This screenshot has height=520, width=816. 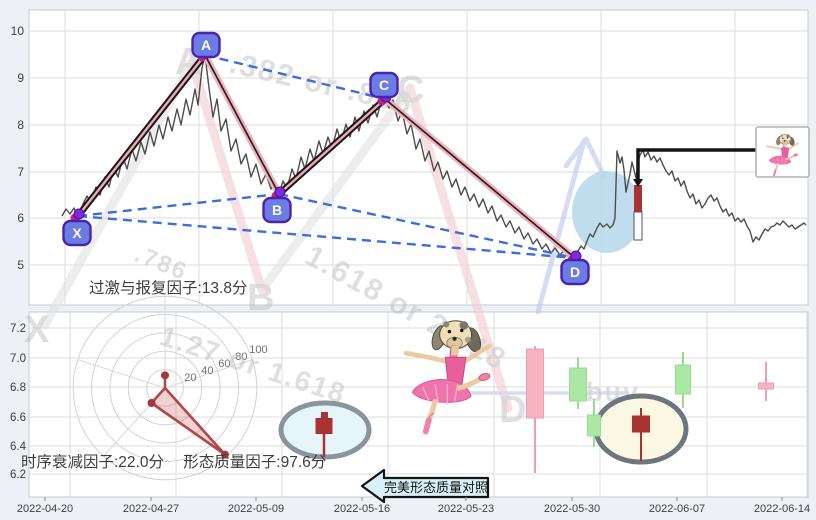 What do you see at coordinates (18, 329) in the screenshot?
I see `y-tick-bottom: 7.2` at bounding box center [18, 329].